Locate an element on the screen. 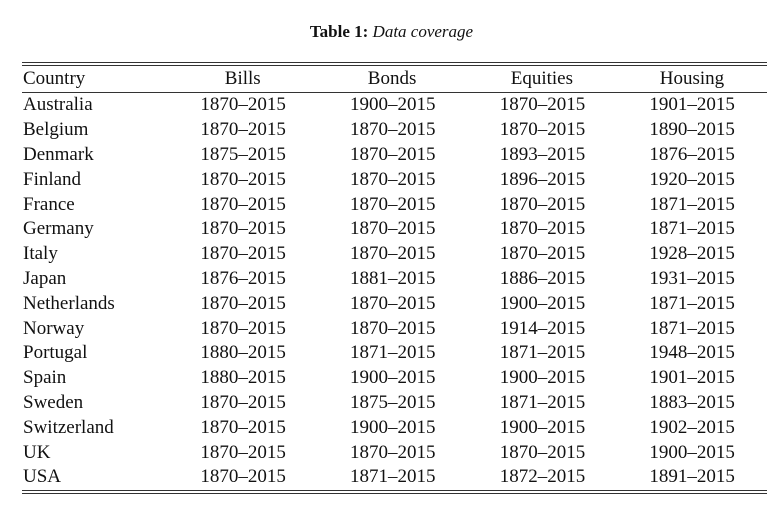  cell-bills: 1876–2015 is located at coordinates (243, 278).